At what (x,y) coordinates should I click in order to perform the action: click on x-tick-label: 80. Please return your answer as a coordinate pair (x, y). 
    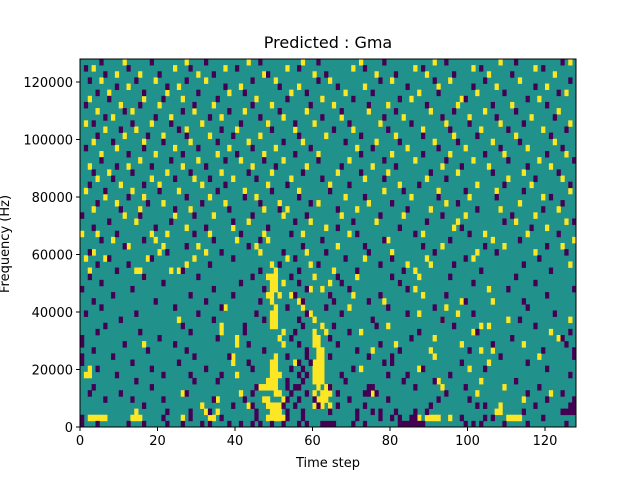
    Looking at the image, I should click on (390, 441).